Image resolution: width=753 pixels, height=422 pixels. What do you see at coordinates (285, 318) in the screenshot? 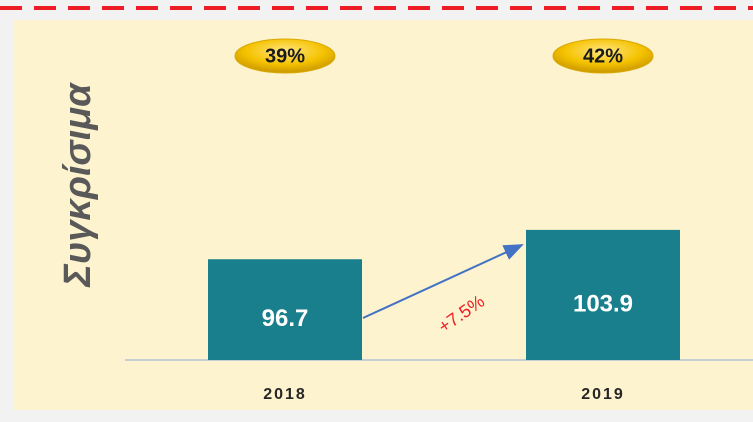
I see `value-label: 96.7` at bounding box center [285, 318].